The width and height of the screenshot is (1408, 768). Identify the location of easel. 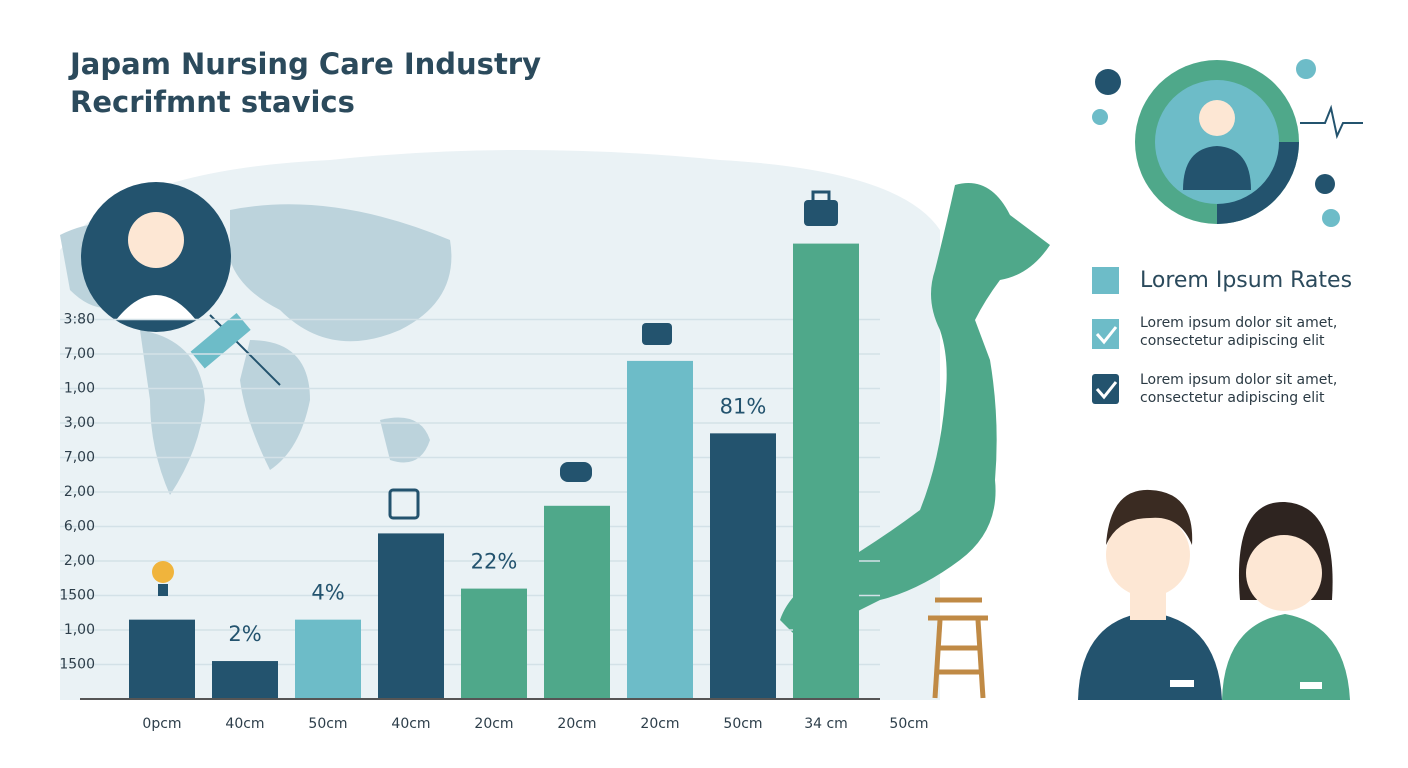
(958, 648).